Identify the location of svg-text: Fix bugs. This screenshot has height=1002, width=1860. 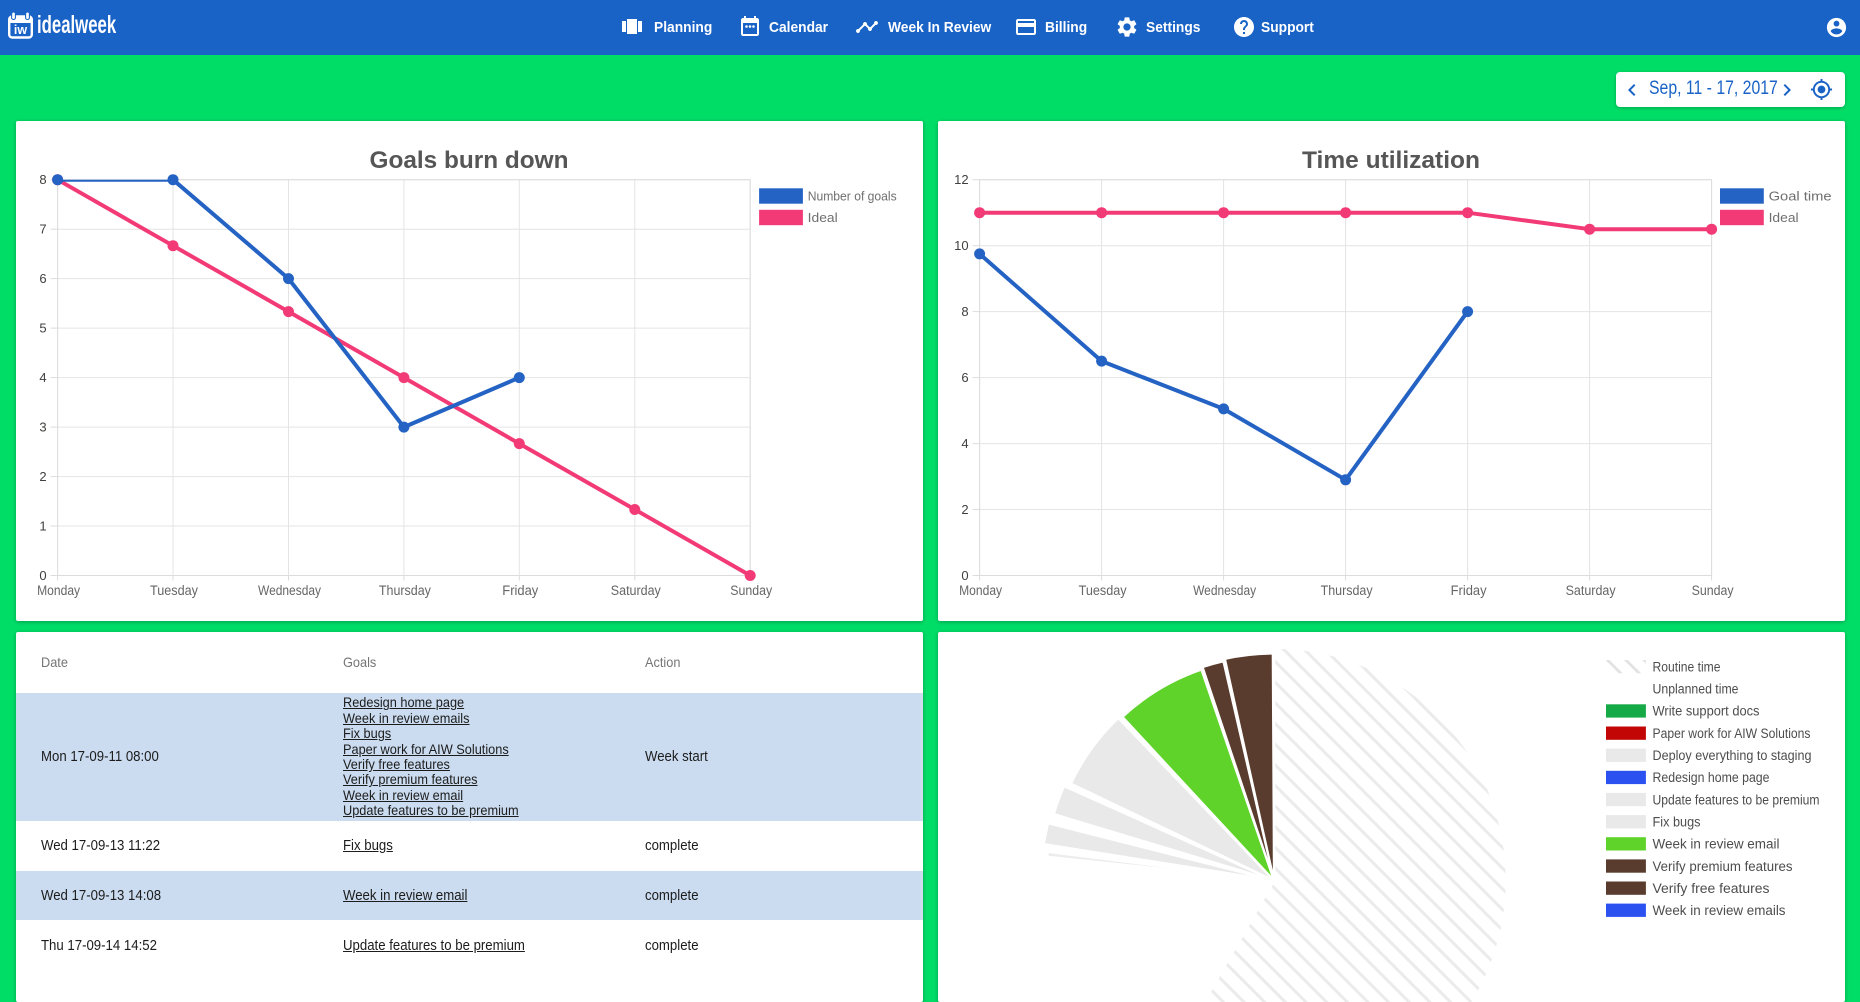
(1677, 822).